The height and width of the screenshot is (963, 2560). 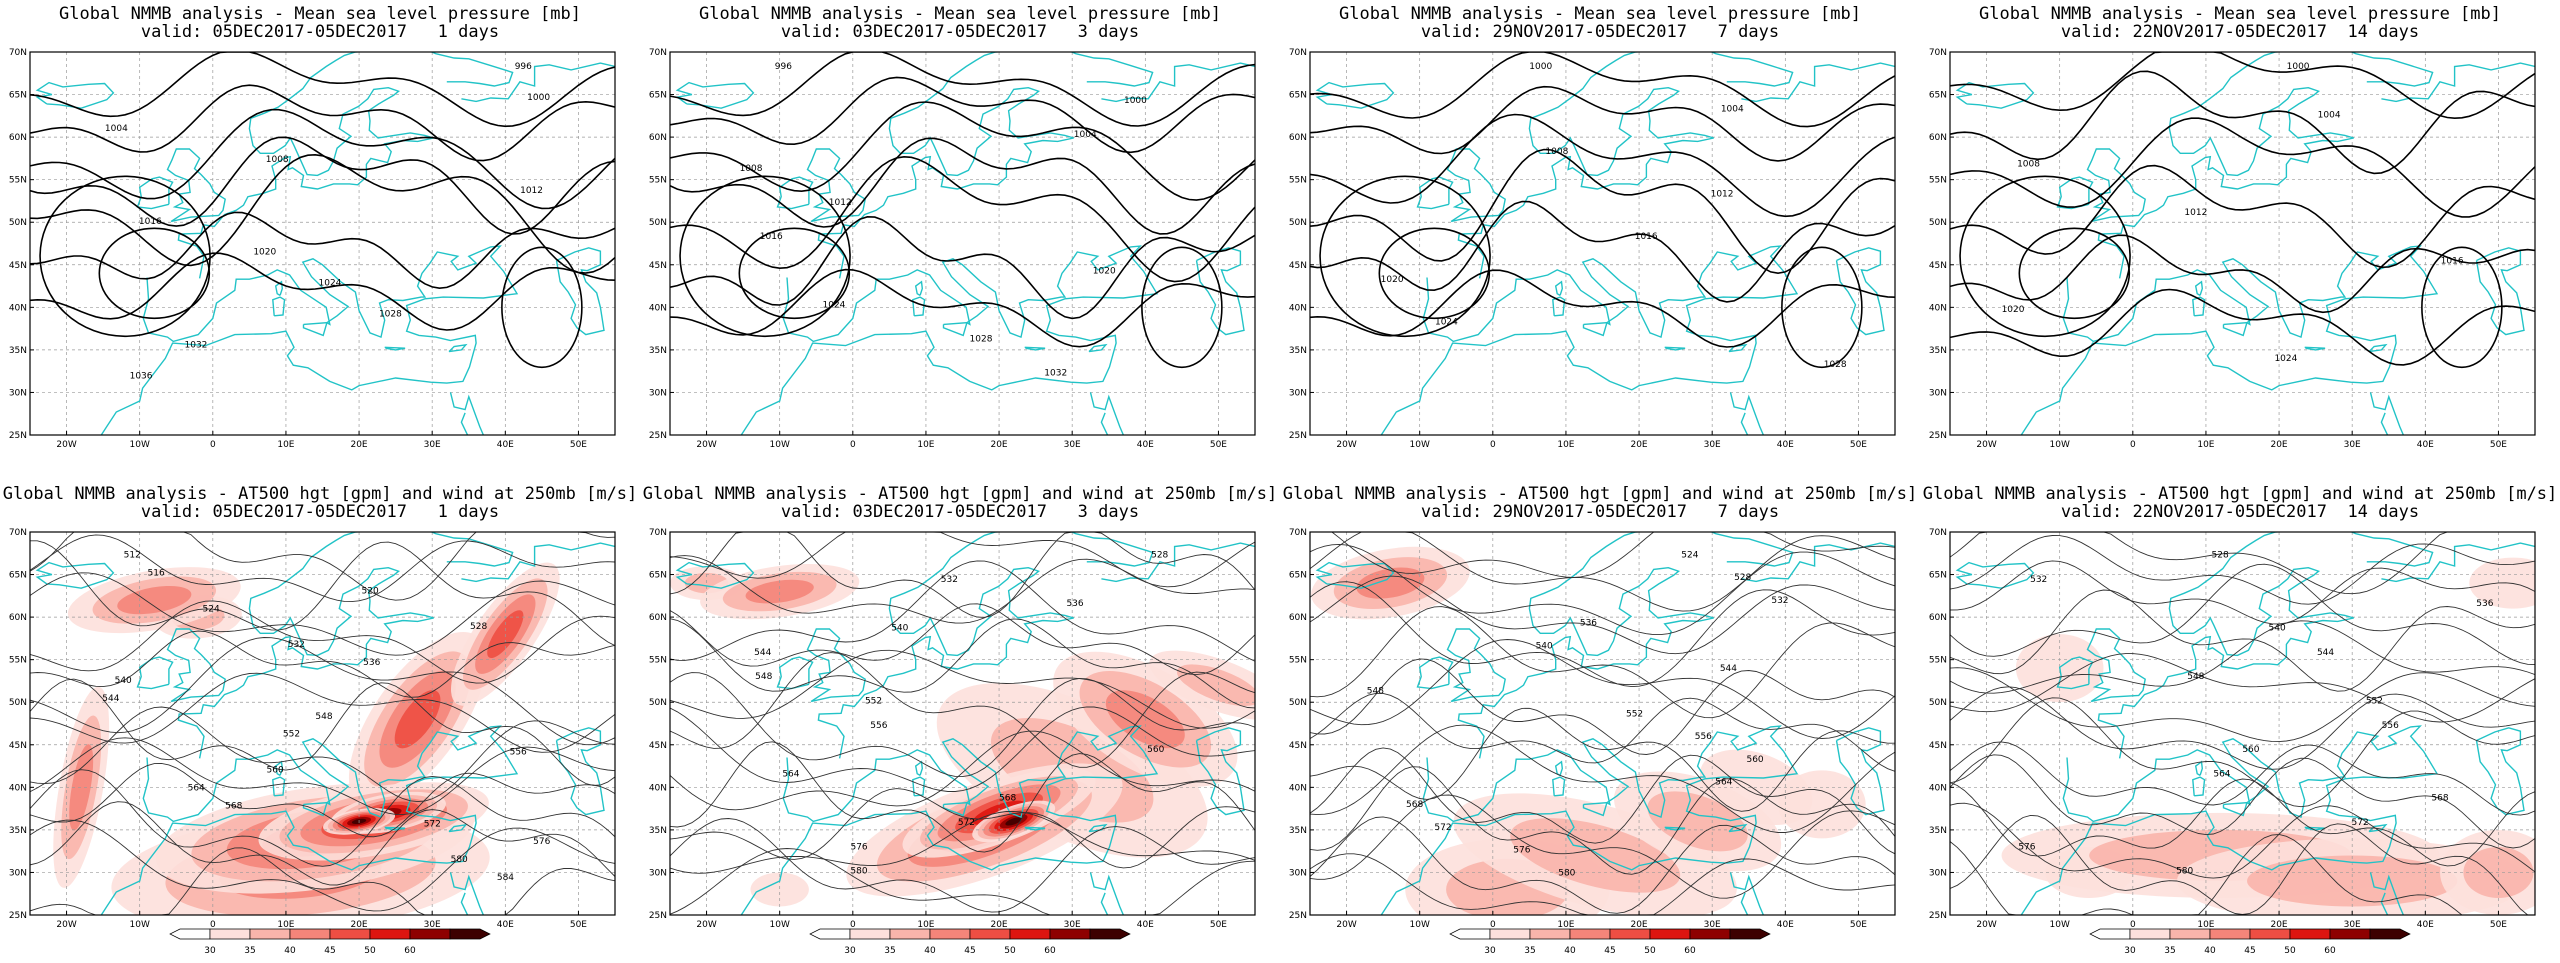 I want to click on lon-tick-label: 40E, so click(x=1785, y=925).